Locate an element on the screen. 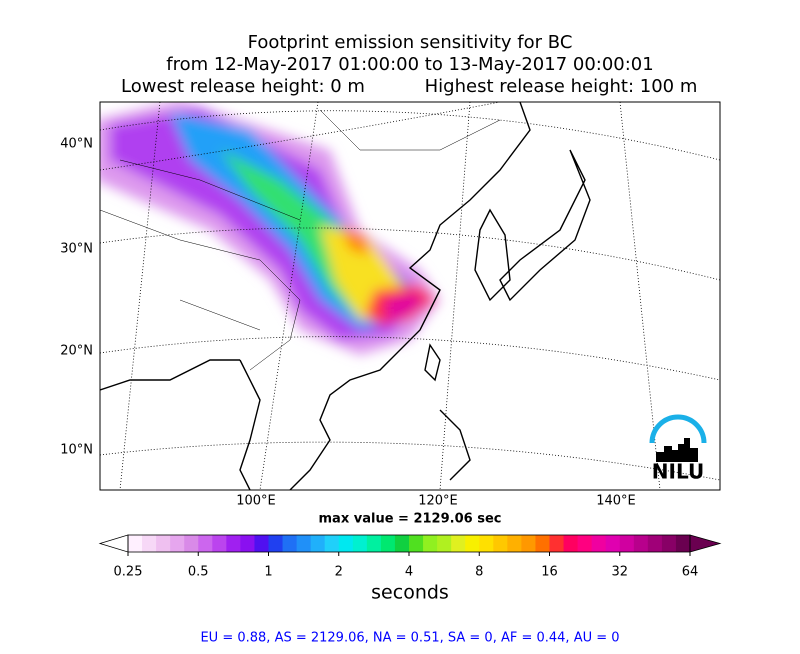 This screenshot has height=654, width=800. lon-label: 120°E is located at coordinates (438, 501).